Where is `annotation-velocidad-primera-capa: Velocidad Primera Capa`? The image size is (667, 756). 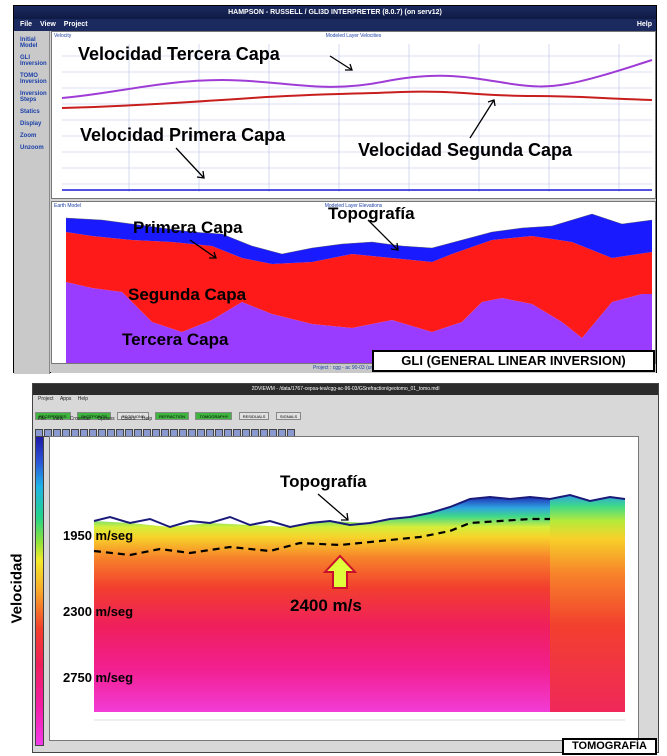
annotation-velocidad-primera-capa: Velocidad Primera Capa is located at coordinates (183, 135).